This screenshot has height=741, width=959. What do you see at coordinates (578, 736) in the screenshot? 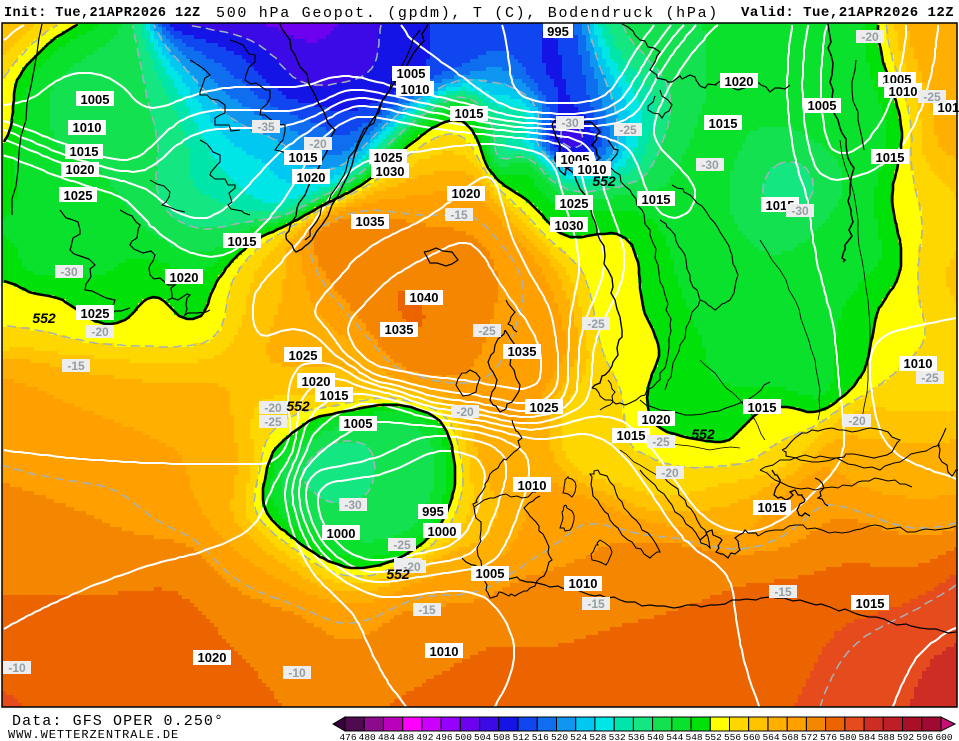
I see `svg-text: 524` at bounding box center [578, 736].